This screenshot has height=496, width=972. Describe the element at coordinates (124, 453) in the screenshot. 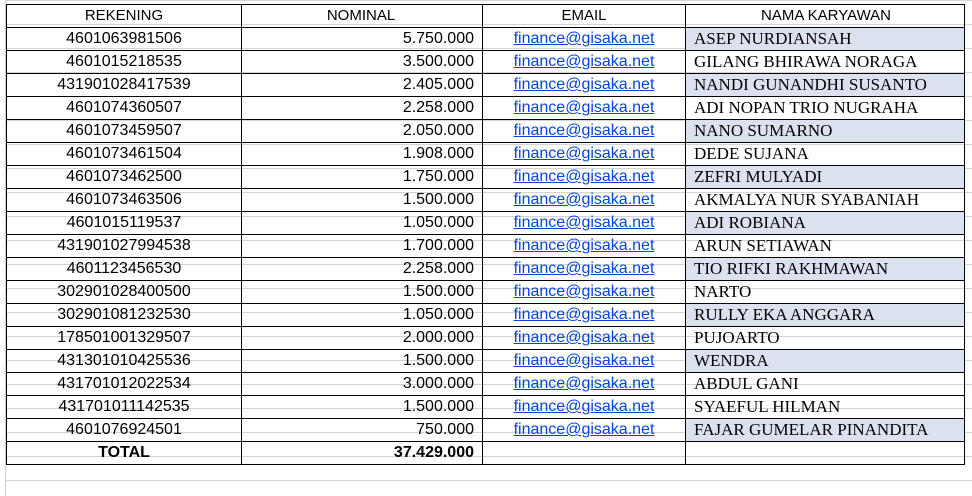

I see `total-label: TOTAL` at that location.